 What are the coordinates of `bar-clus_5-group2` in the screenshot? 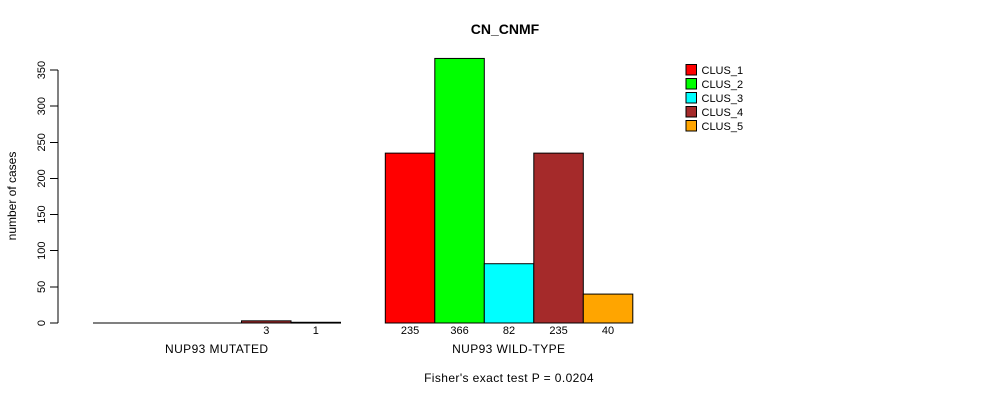 It's located at (608, 308).